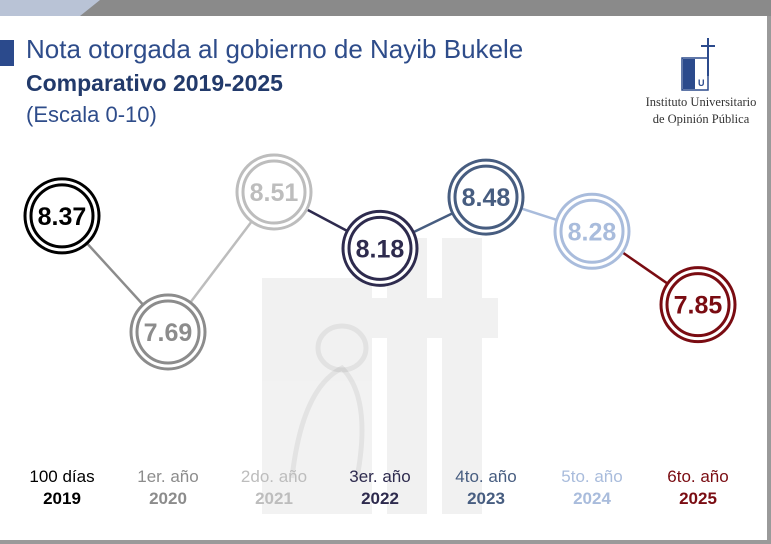 This screenshot has width=771, height=544. I want to click on score-node-2020: 7.69, so click(168, 332).